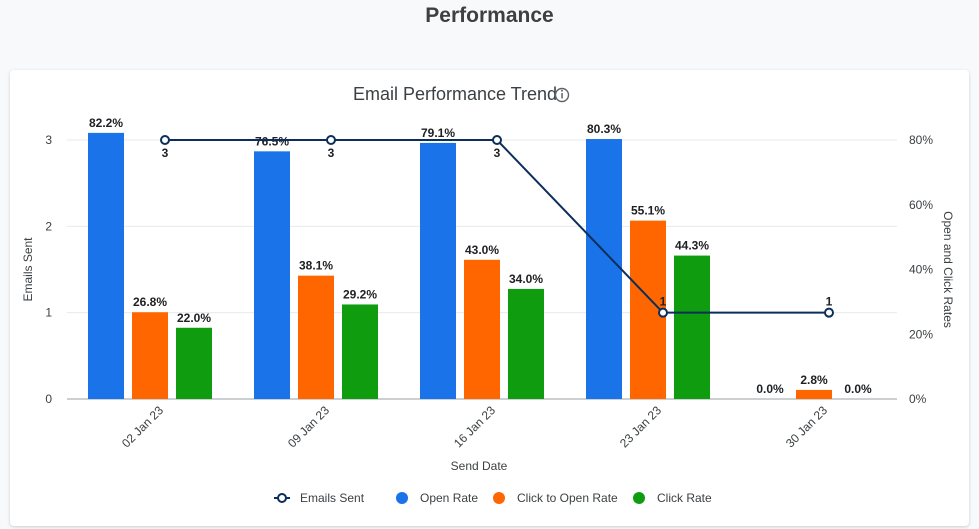 The image size is (979, 529). Describe the element at coordinates (948, 269) in the screenshot. I see `y-right-axis-title: Open and Click Rates` at that location.